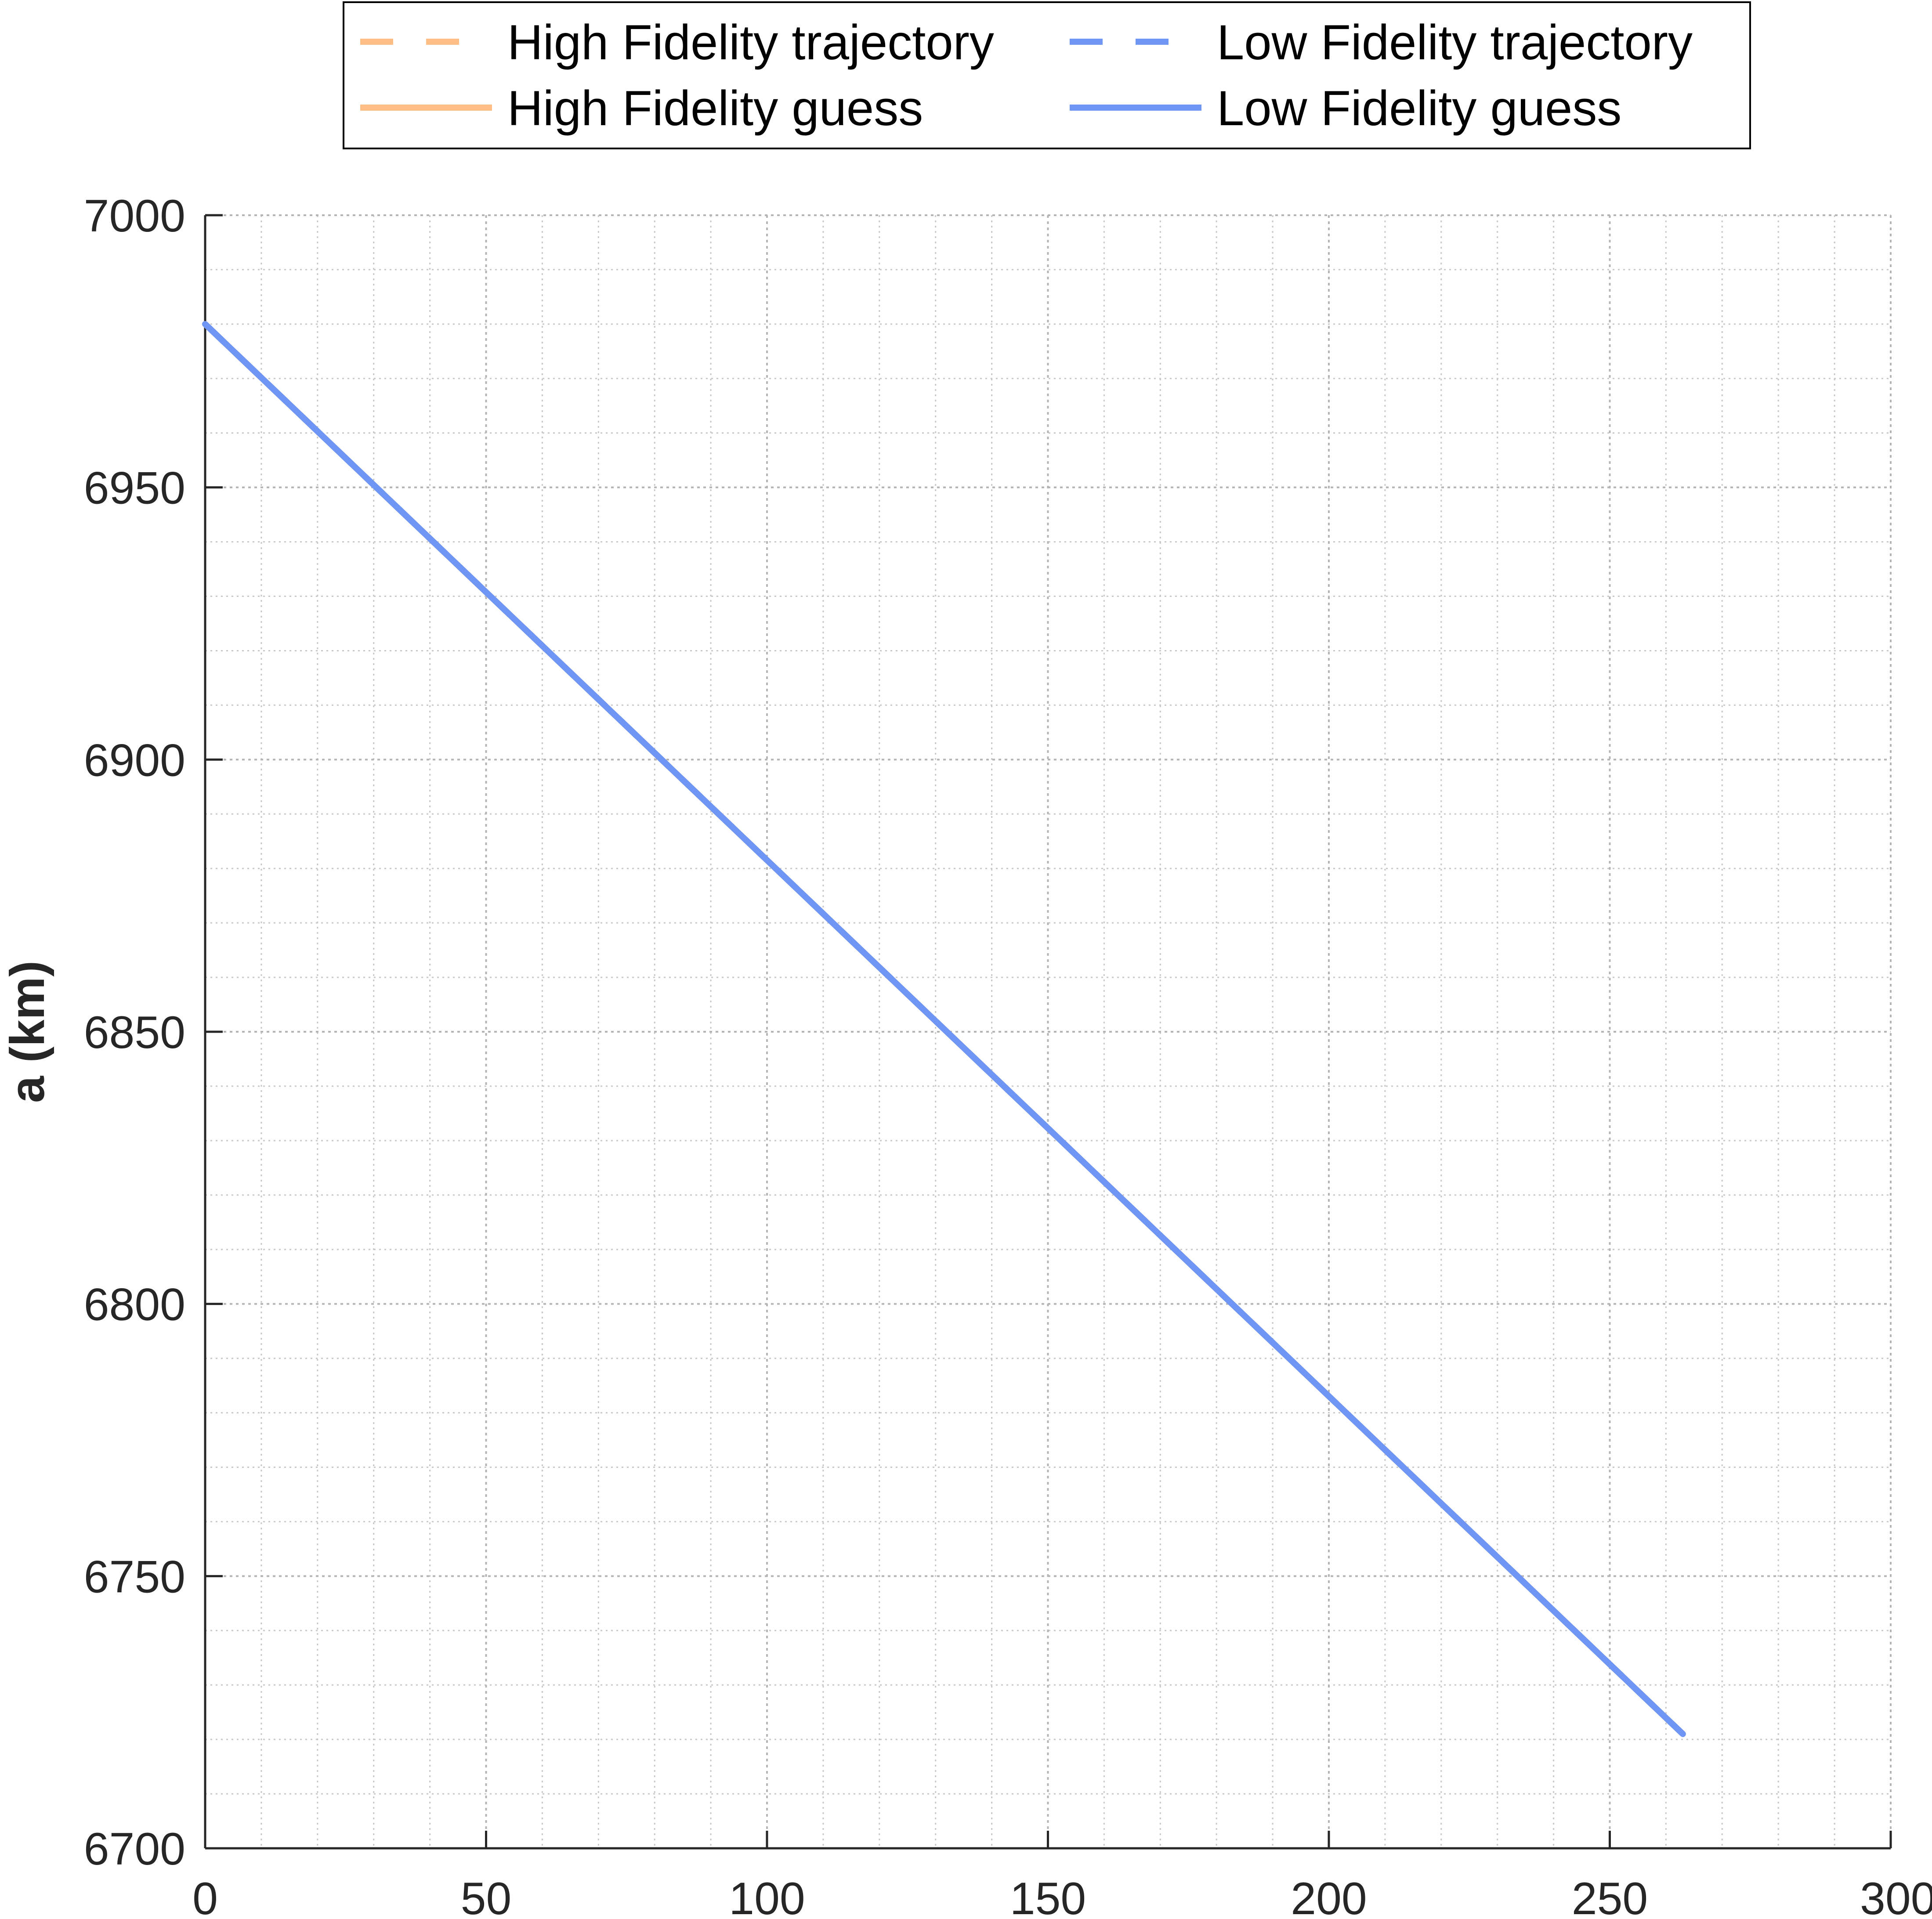 Image resolution: width=1932 pixels, height=1919 pixels. What do you see at coordinates (1610, 1896) in the screenshot?
I see `x-tick-label: 250` at bounding box center [1610, 1896].